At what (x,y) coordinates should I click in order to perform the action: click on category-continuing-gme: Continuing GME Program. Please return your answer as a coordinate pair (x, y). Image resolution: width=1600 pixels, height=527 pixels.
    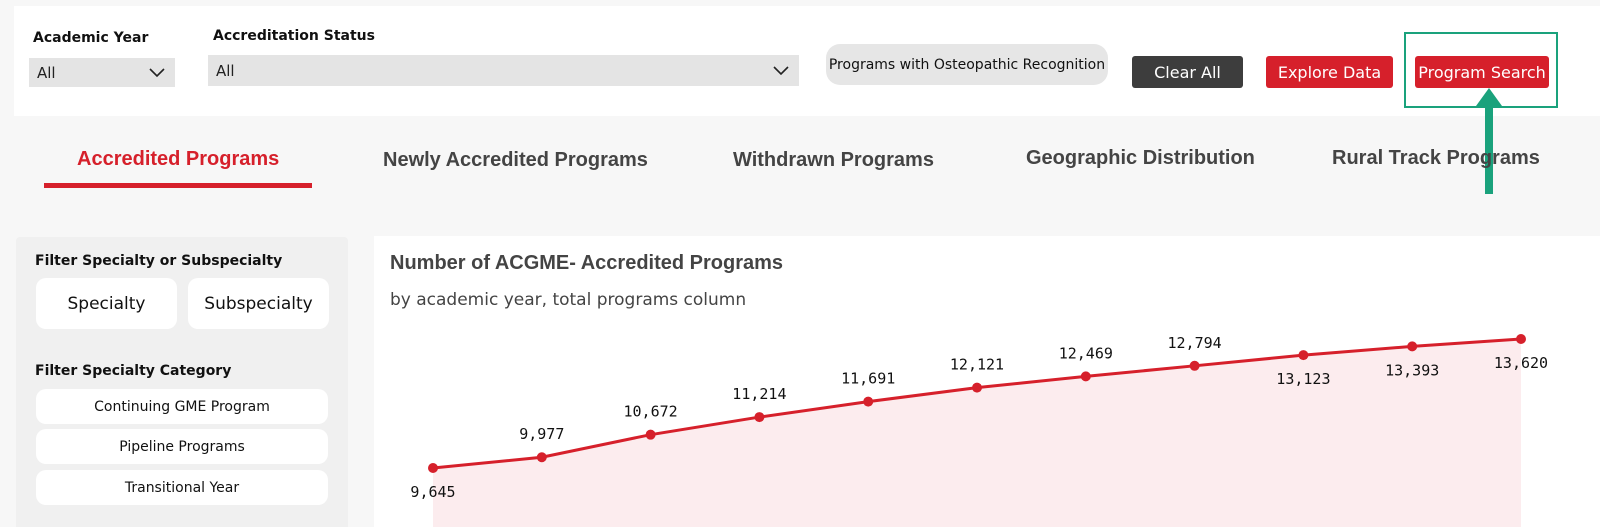
    Looking at the image, I should click on (182, 406).